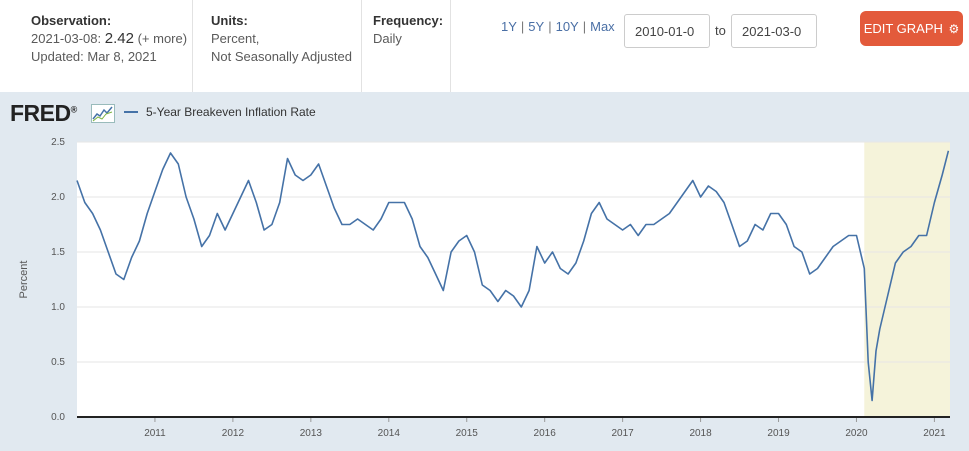 The height and width of the screenshot is (451, 969). I want to click on x-tick-label: 2013, so click(311, 433).